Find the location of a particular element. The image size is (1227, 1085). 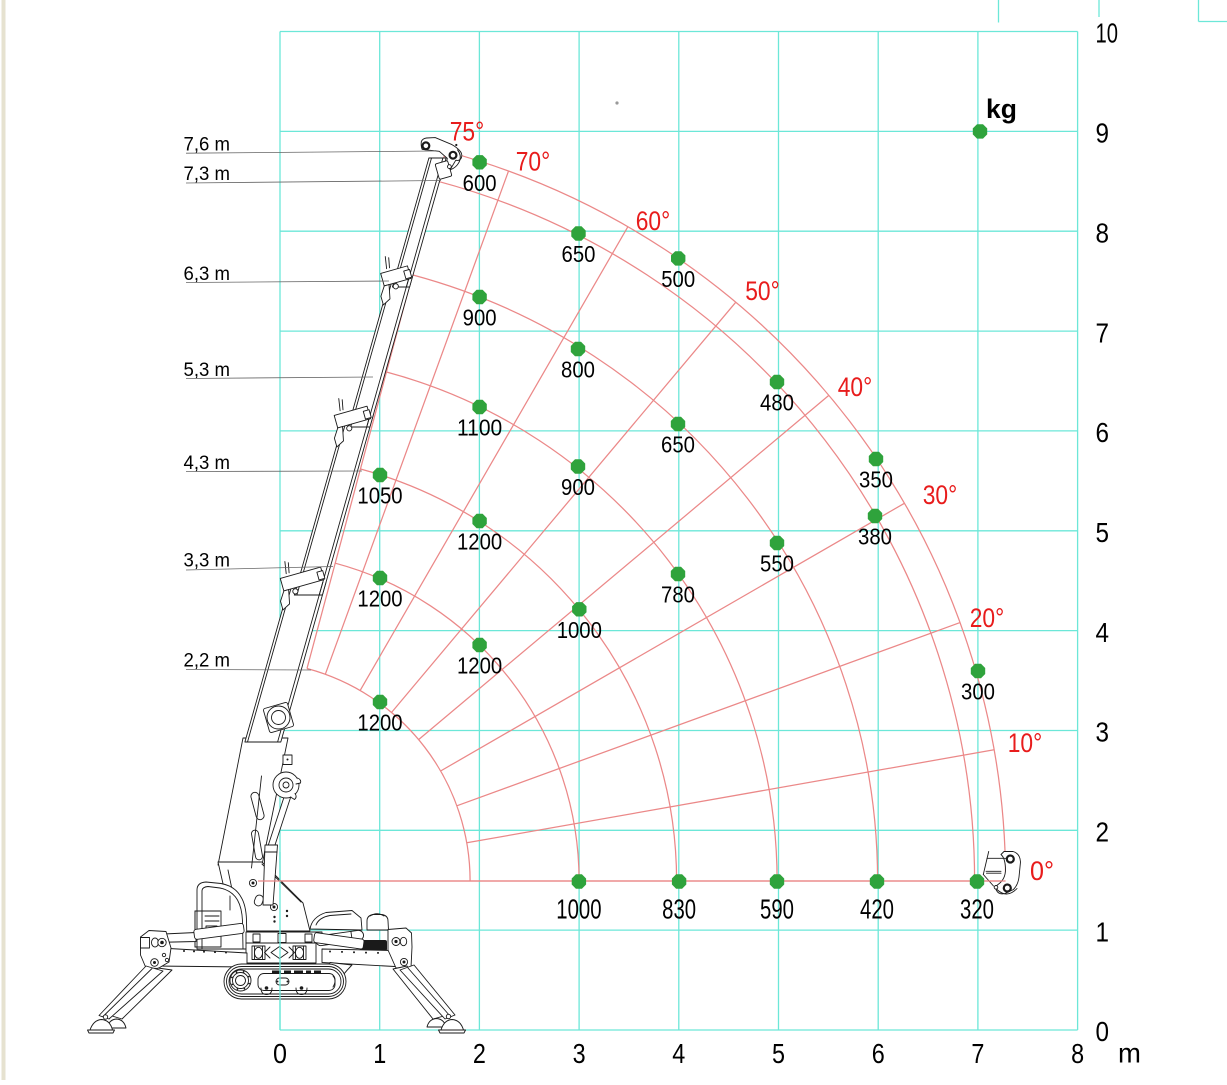

svg-text: 50° is located at coordinates (762, 291).